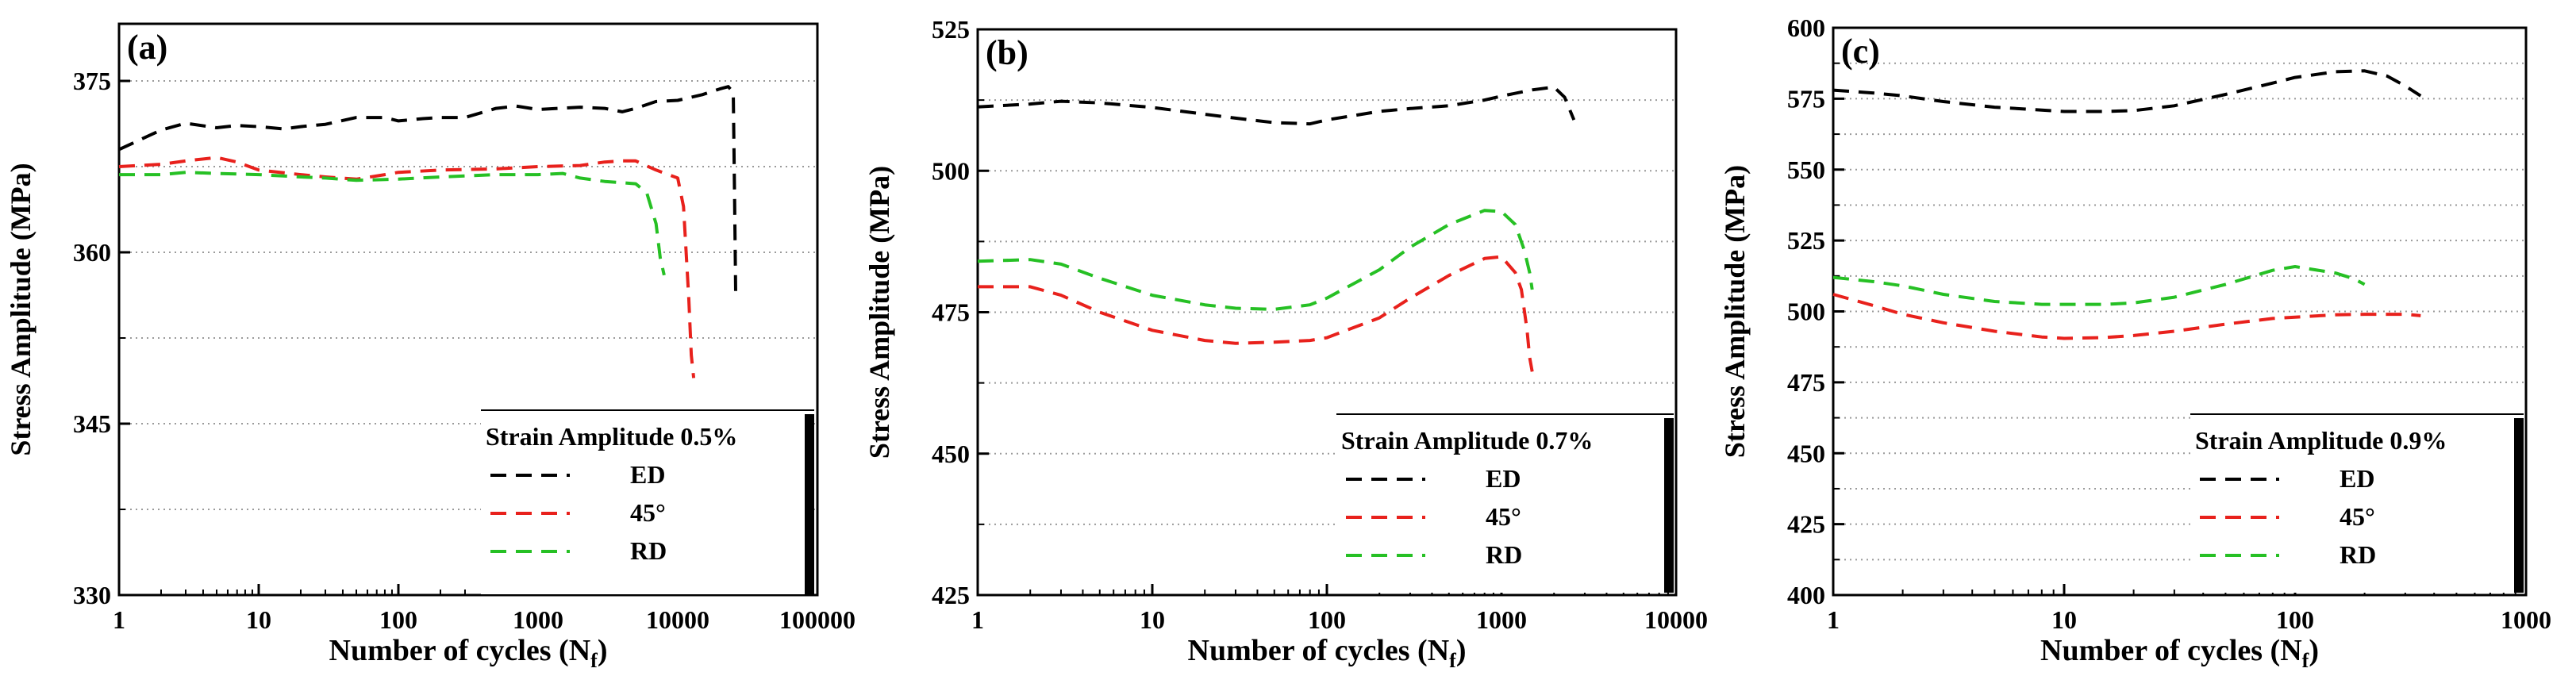 This screenshot has width=2576, height=699. Describe the element at coordinates (611, 436) in the screenshot. I see `legend-title: Strain Amplitude 0.5%` at that location.